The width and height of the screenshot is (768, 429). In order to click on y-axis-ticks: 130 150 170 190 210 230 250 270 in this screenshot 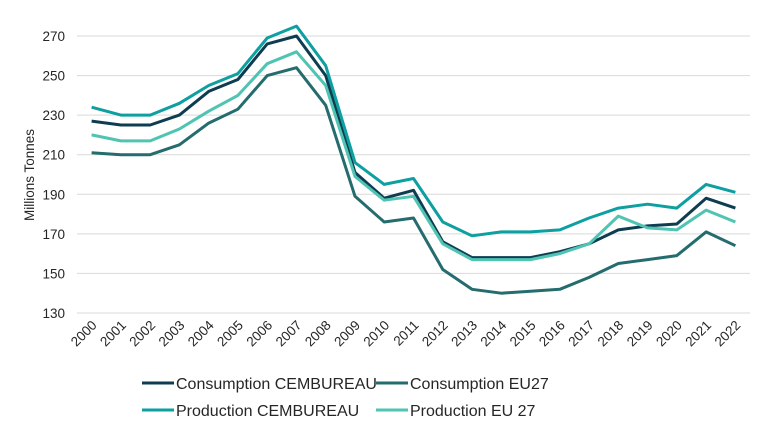, I will do `click(53, 175)`.